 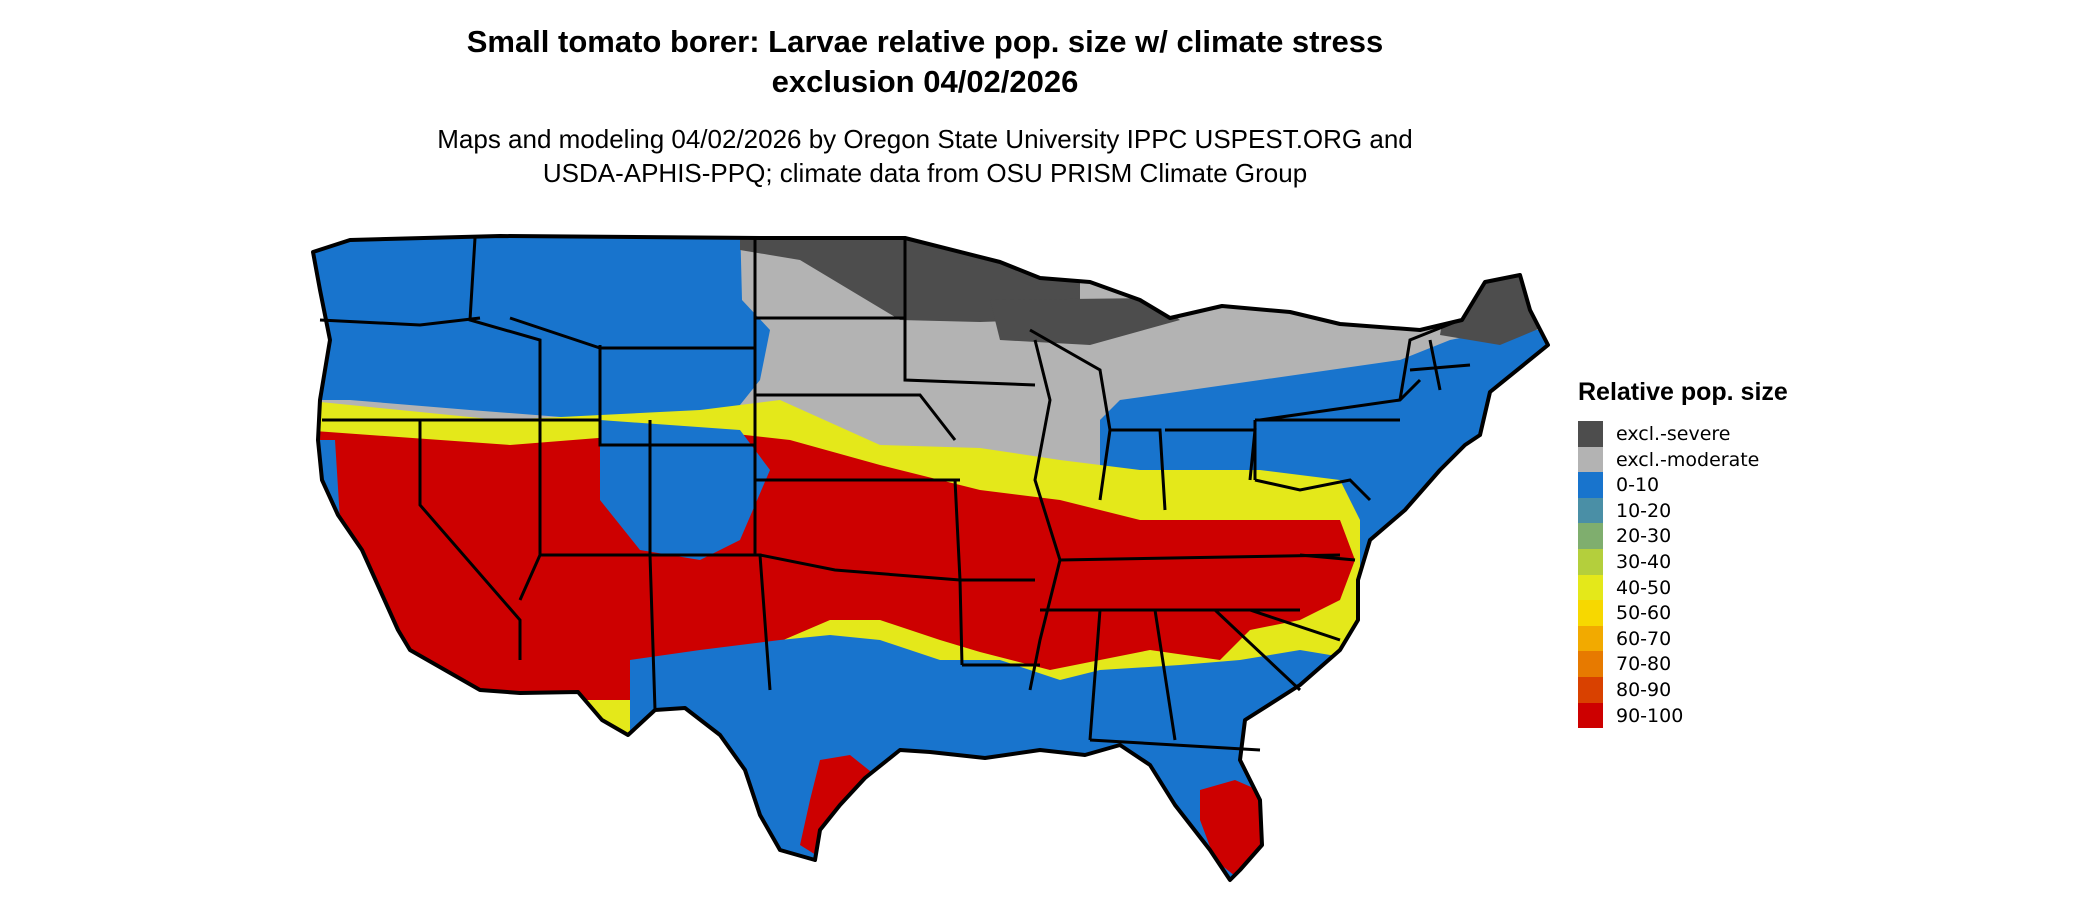 I want to click on border-ga-fl, so click(x=1175, y=745).